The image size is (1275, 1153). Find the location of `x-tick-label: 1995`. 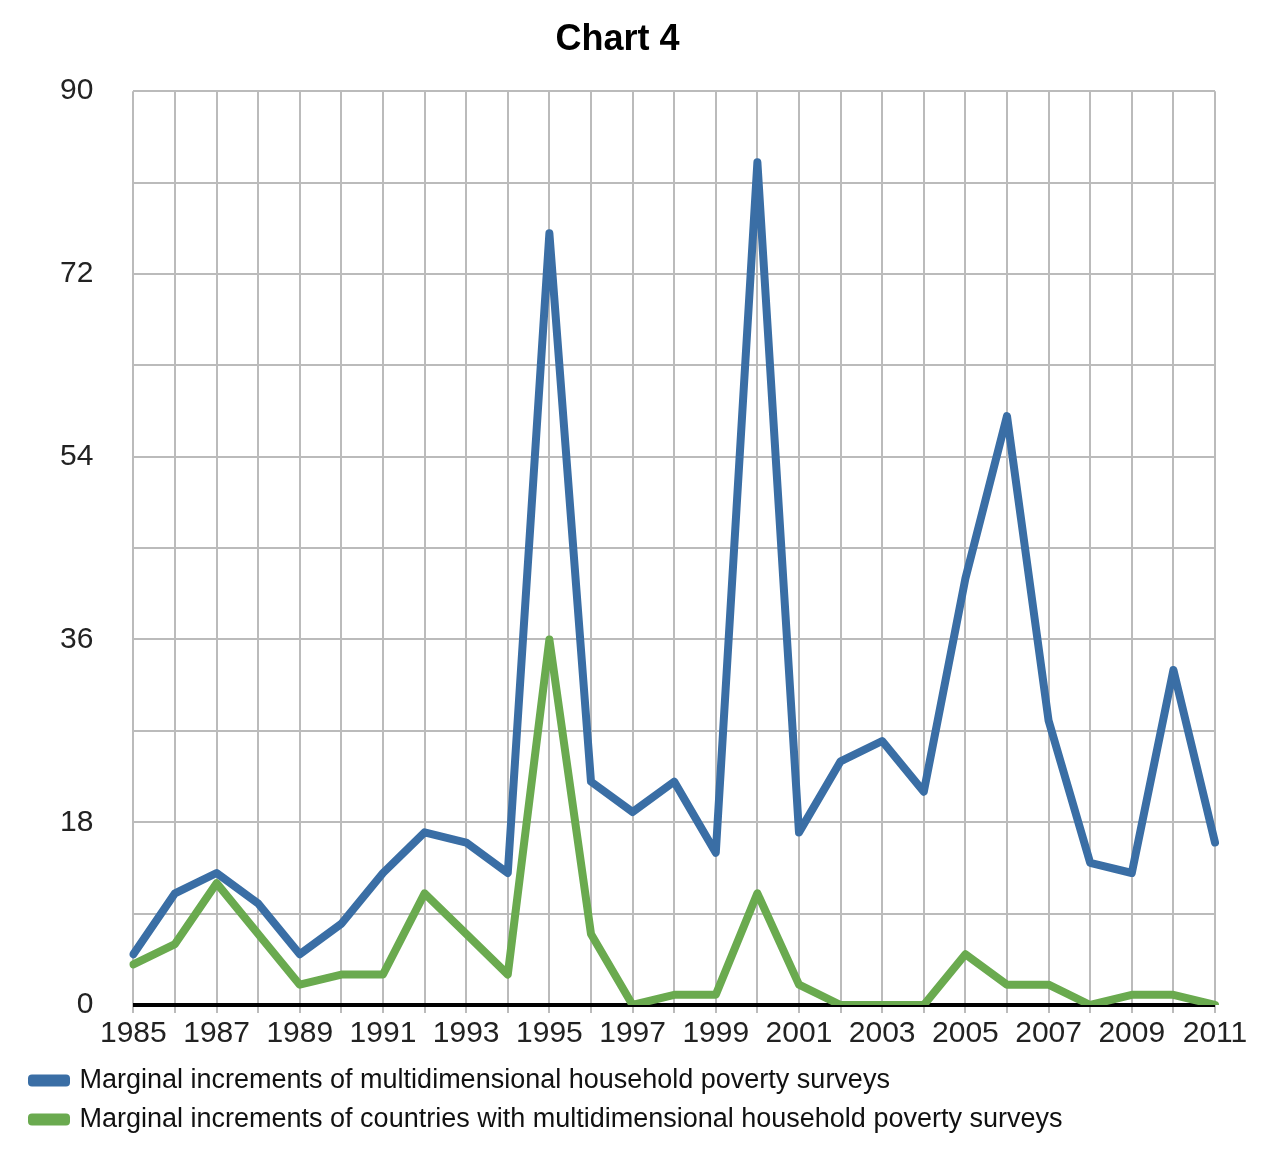

x-tick-label: 1995 is located at coordinates (549, 1032).